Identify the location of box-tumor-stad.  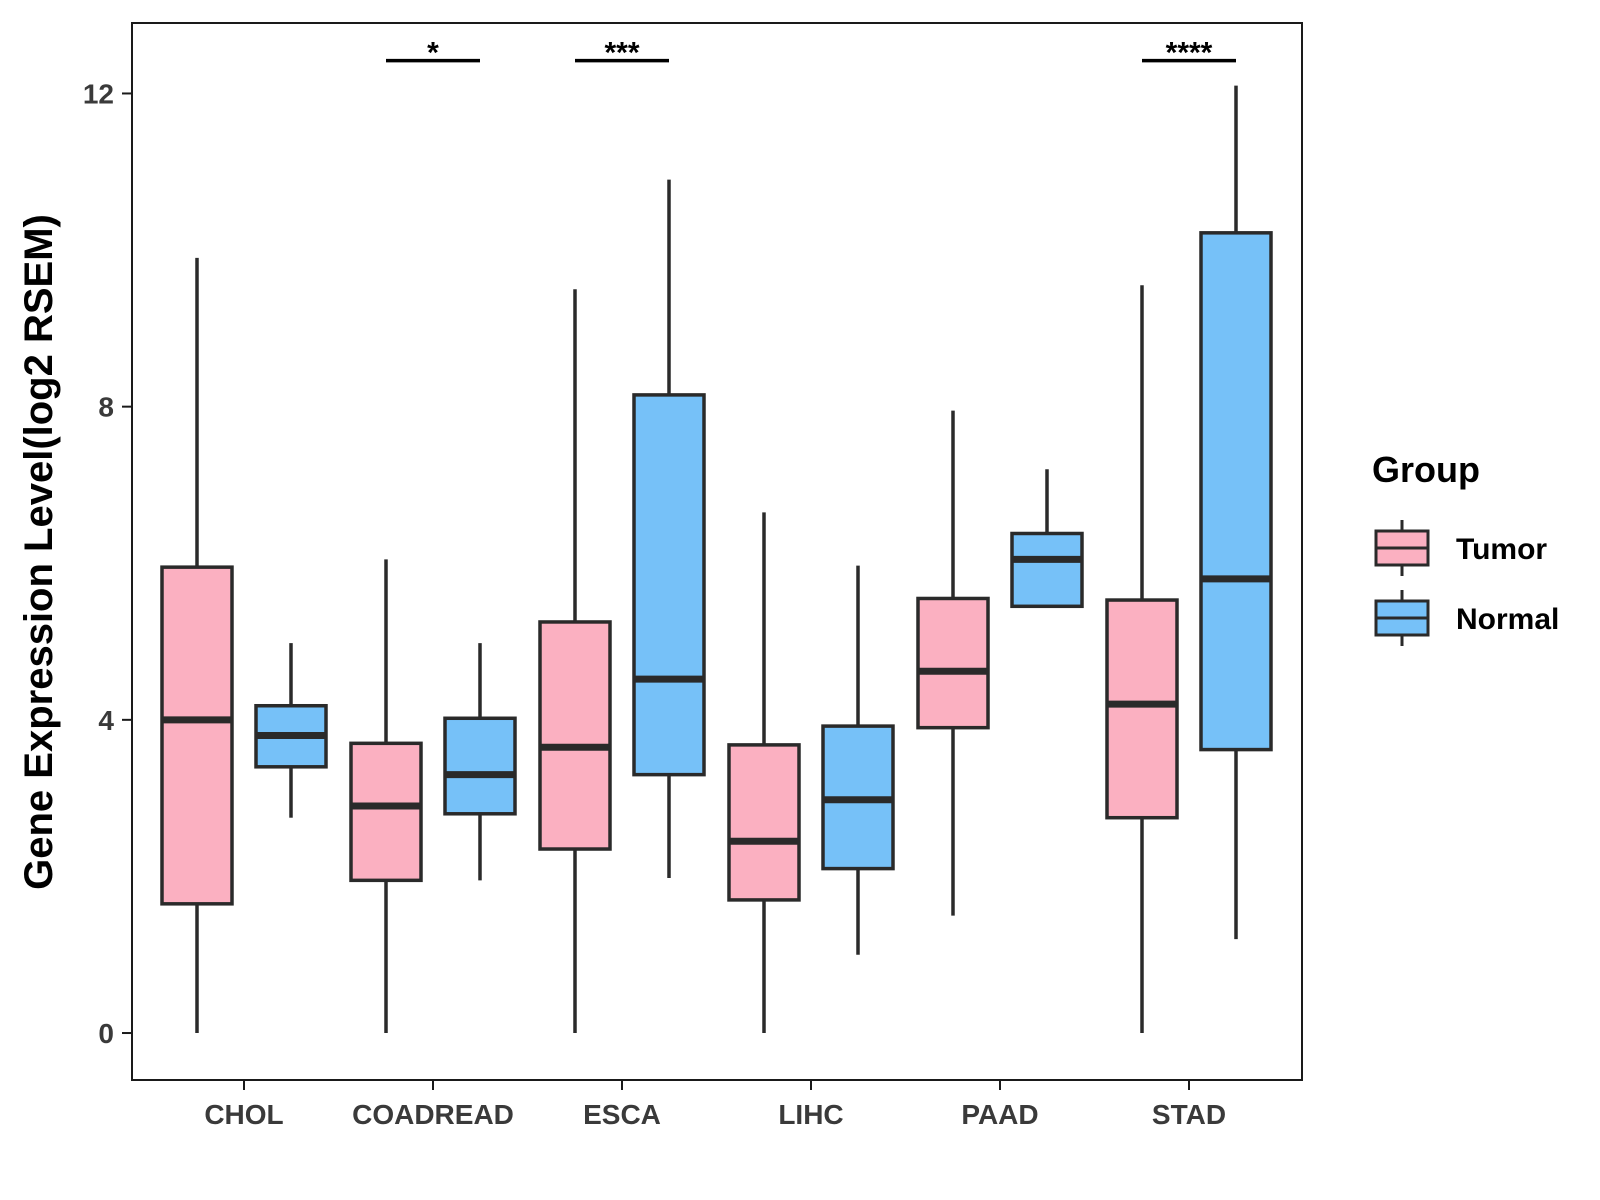
(1142, 659).